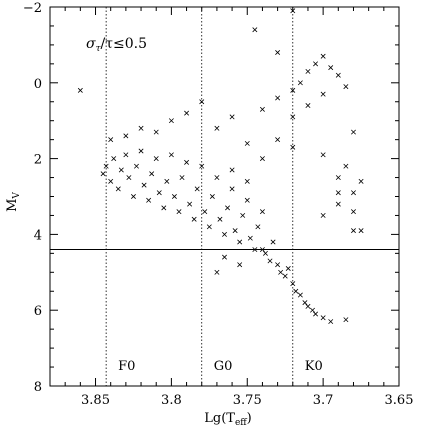  What do you see at coordinates (32, 198) in the screenshot?
I see `y-axis-tick-labels: −2 0 2 4 6 8` at bounding box center [32, 198].